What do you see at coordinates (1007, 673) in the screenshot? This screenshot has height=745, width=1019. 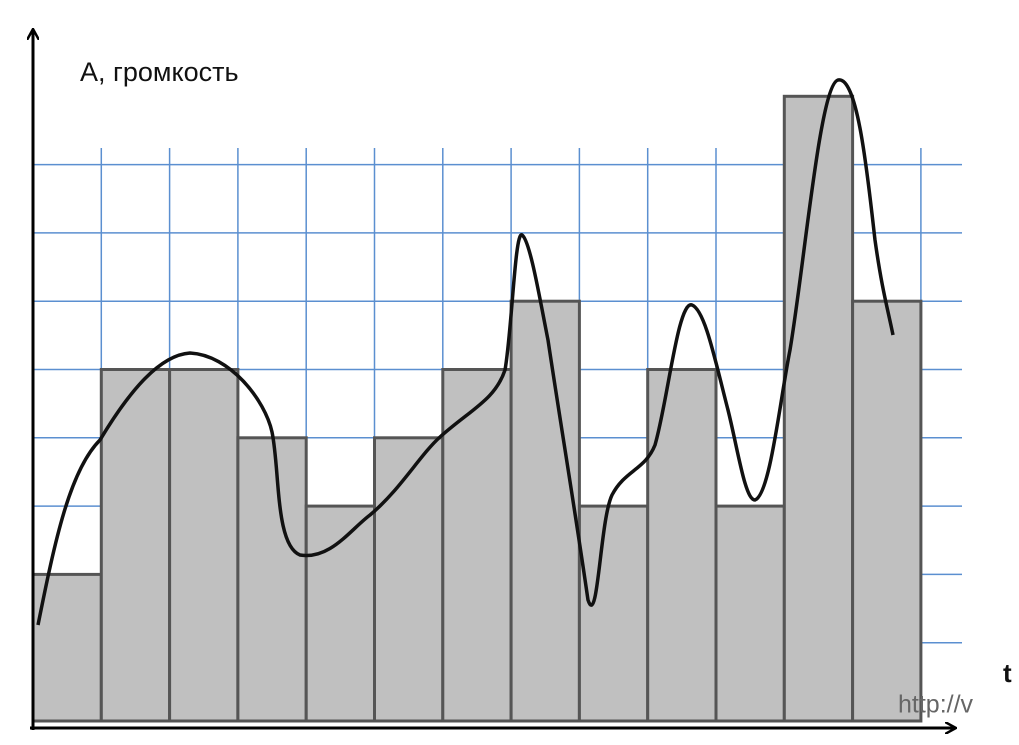 I see `x-axis-label: t` at bounding box center [1007, 673].